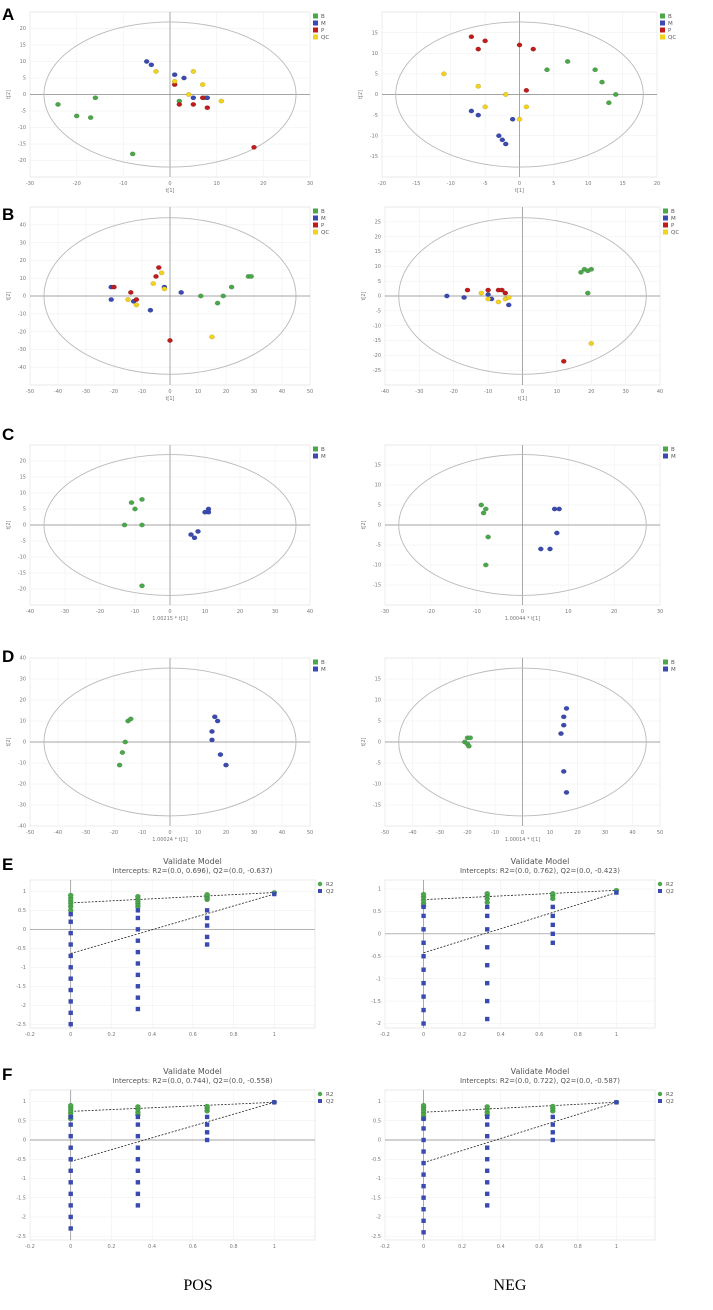  Describe the element at coordinates (625, 392) in the screenshot. I see `x-tick-label: 30` at that location.